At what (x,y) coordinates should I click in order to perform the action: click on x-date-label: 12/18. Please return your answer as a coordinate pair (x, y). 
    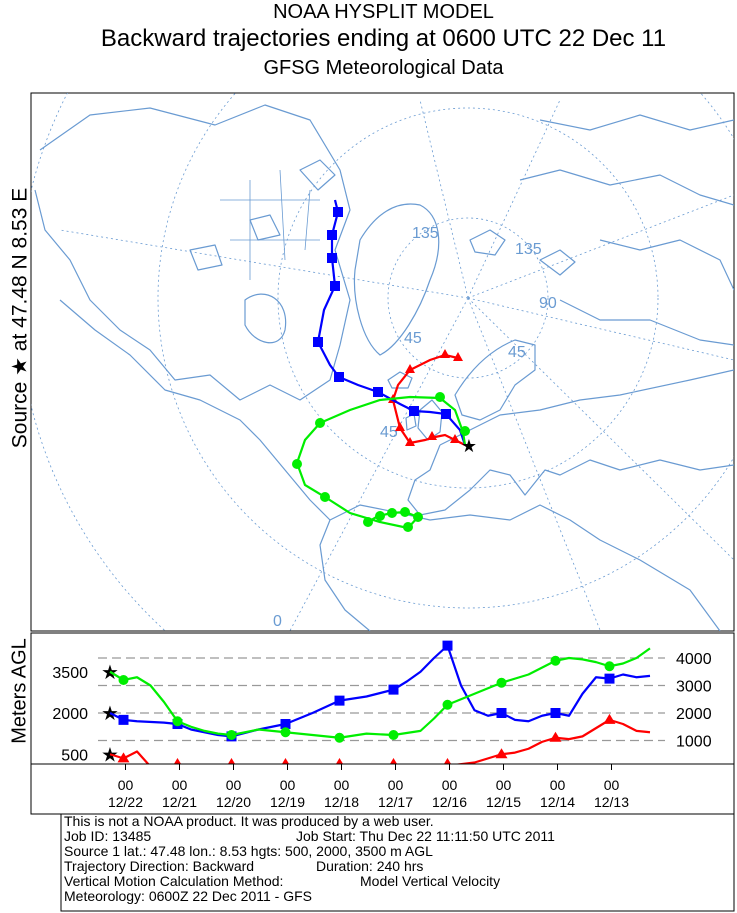
    Looking at the image, I should click on (341, 802).